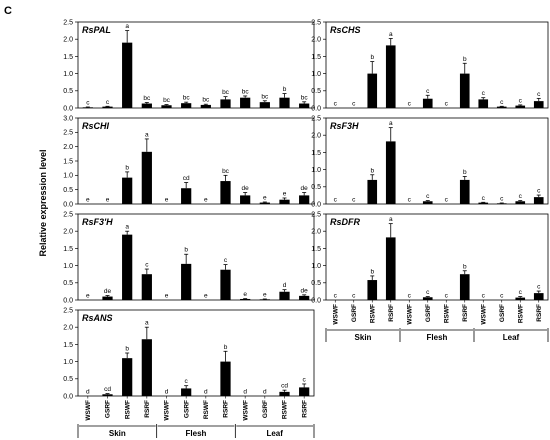 This screenshot has width=550, height=440. What do you see at coordinates (189, 257) in the screenshot?
I see `chart-panel: 0.0 0.5 1.0 1.5 2.0 2.5 RsF3'H e de a c e b e c e e d de` at bounding box center [189, 257].